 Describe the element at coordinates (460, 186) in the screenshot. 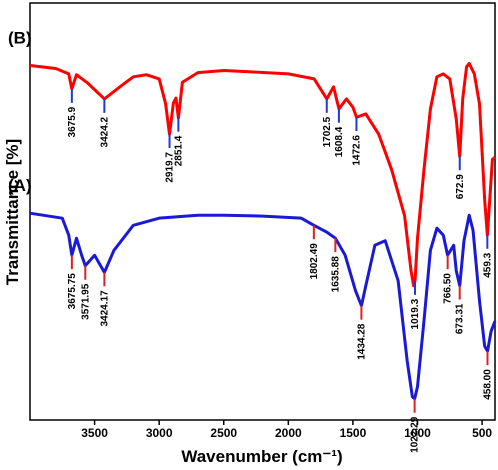

I see `peak-label: 672.9` at that location.